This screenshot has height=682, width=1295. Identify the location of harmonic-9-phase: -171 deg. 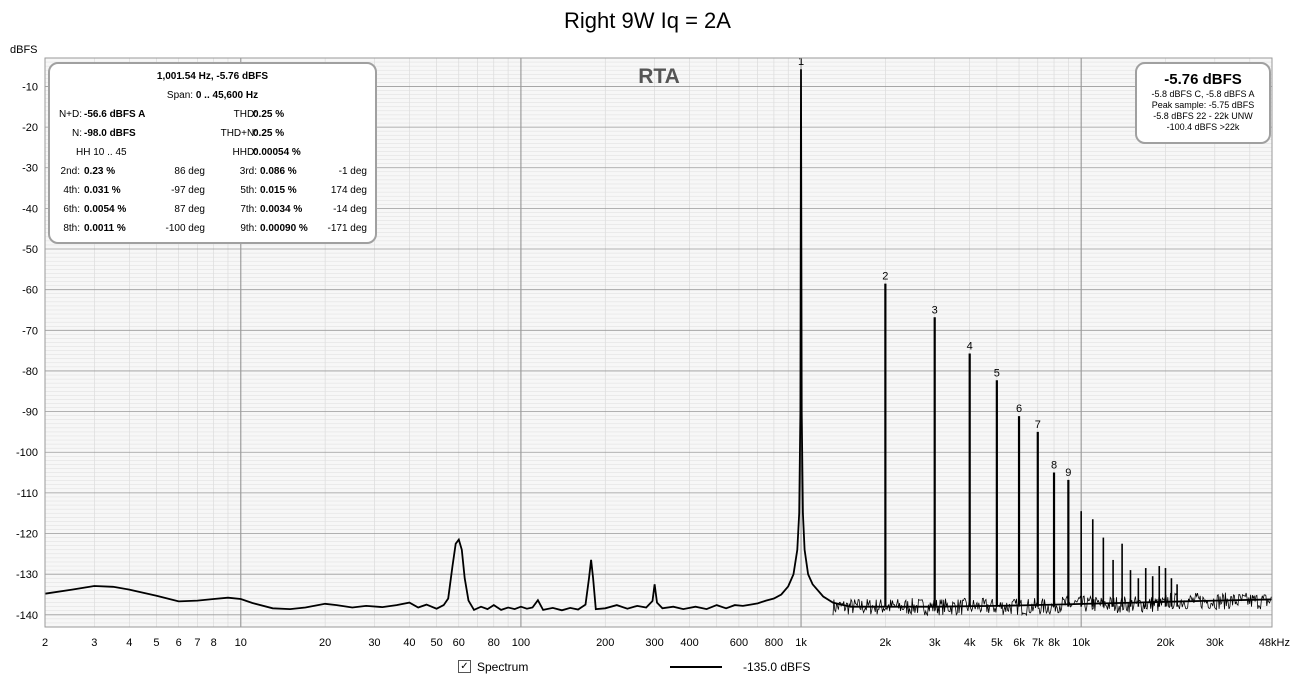
(347, 228).